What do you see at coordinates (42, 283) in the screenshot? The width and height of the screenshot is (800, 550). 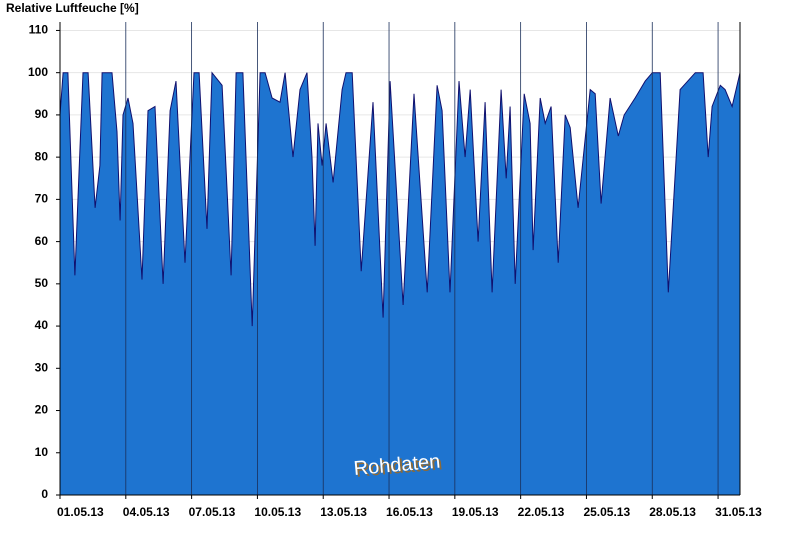 I see `y-tick-label: 50` at bounding box center [42, 283].